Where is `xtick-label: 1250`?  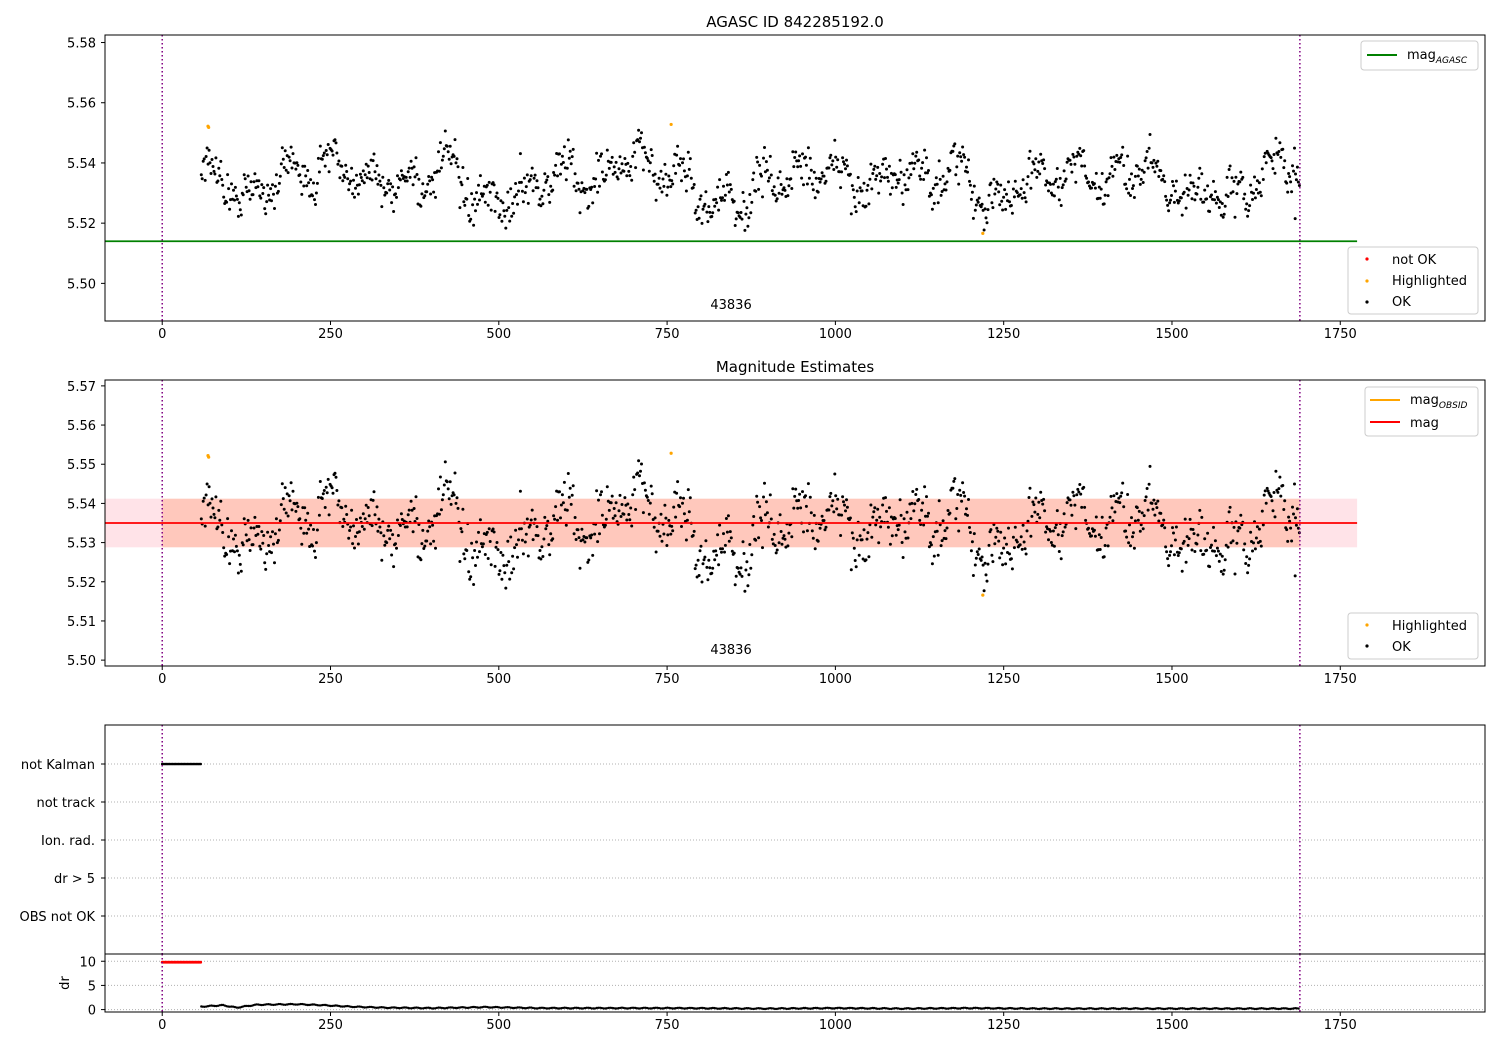
xtick-label: 1250 is located at coordinates (1003, 1025).